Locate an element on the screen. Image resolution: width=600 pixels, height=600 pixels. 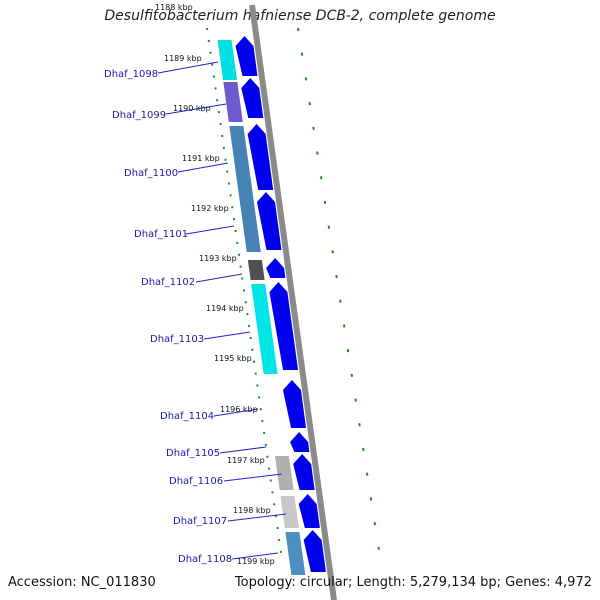
tick-label: 1190 kbp is located at coordinates (192, 108).